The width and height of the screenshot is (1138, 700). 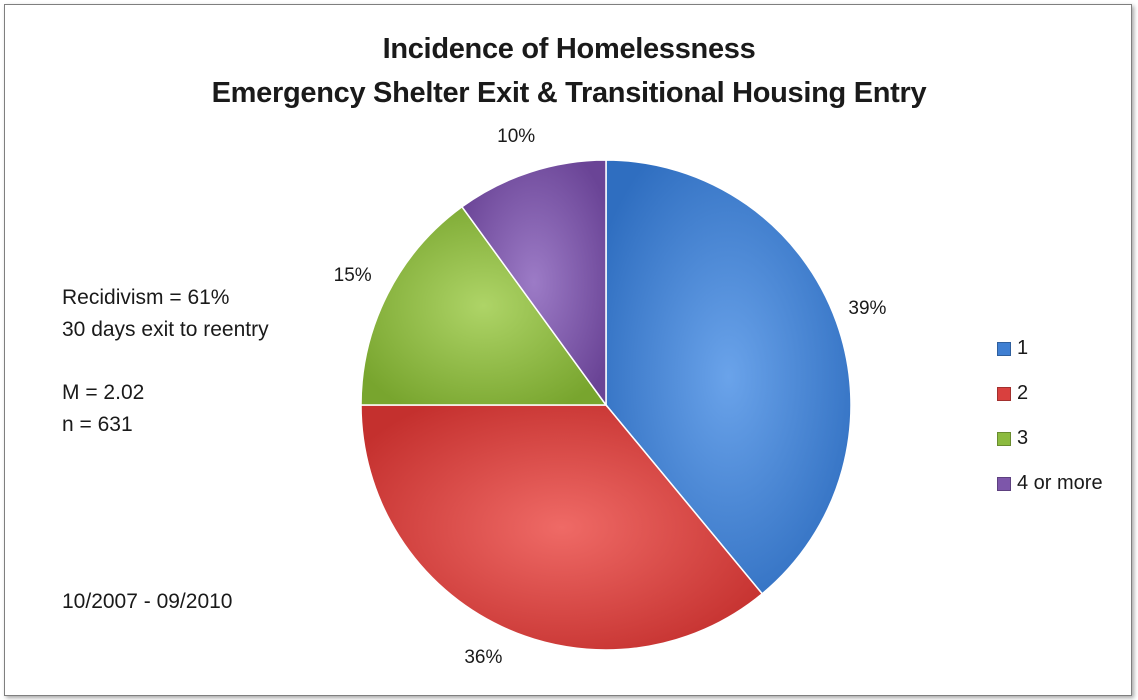 I want to click on pie-slice-4-or-more, so click(x=533, y=283).